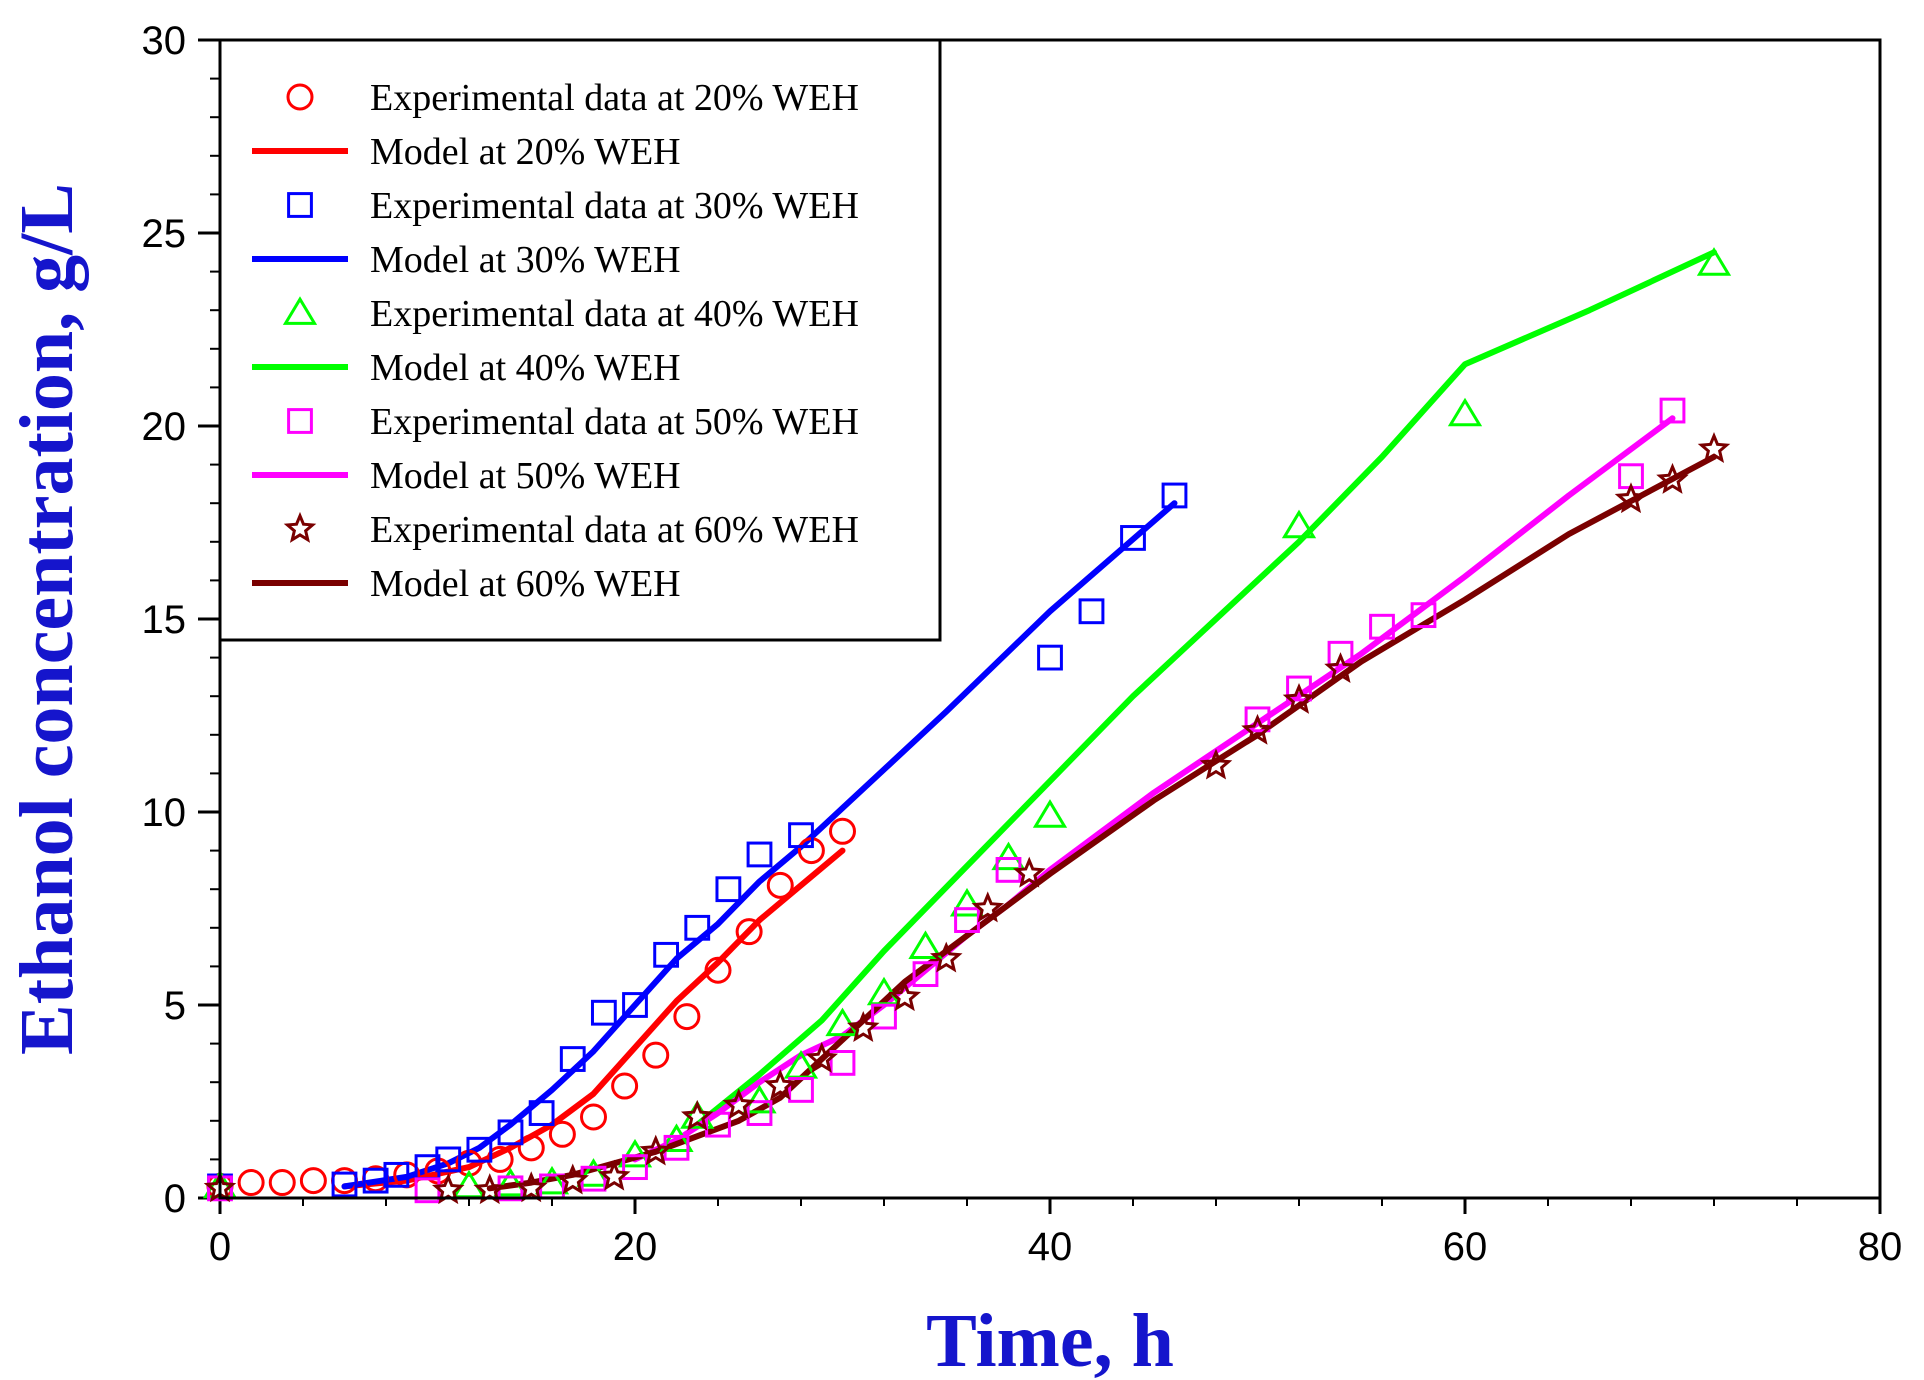  I want to click on x-tick-label: 20, so click(635, 1247).